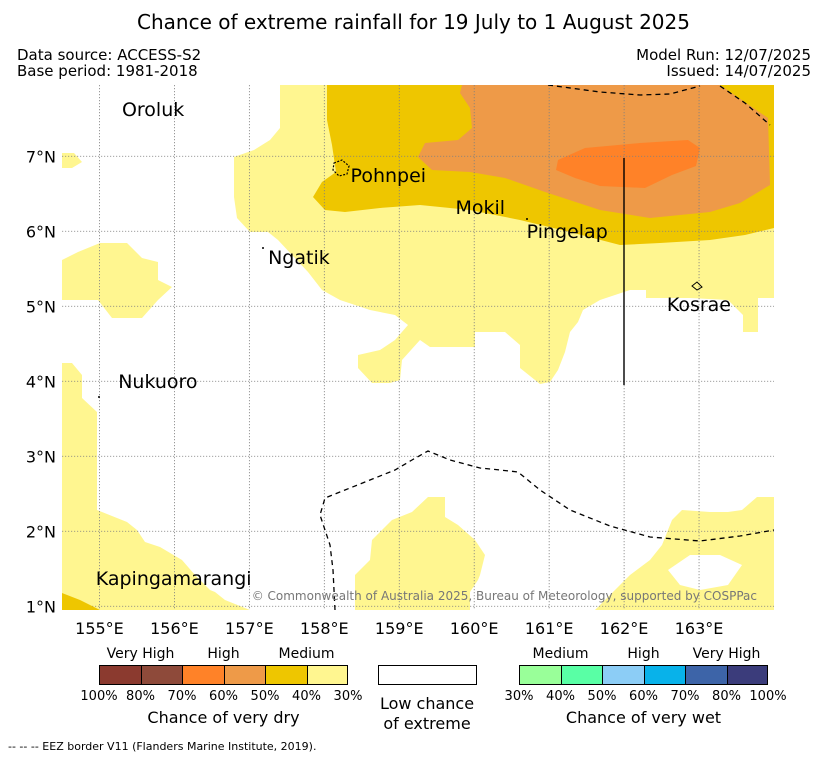 The width and height of the screenshot is (827, 758). Describe the element at coordinates (158, 381) in the screenshot. I see `place-label-nukuoro: Nukuoro` at that location.